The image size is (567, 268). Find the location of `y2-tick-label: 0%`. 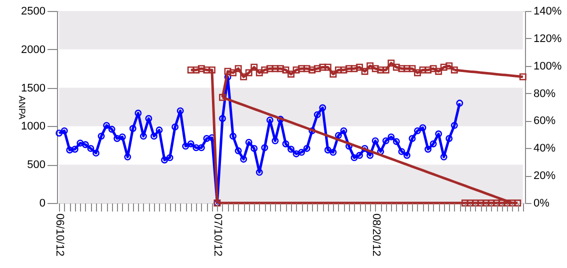

y2-tick-label: 0% is located at coordinates (542, 204).